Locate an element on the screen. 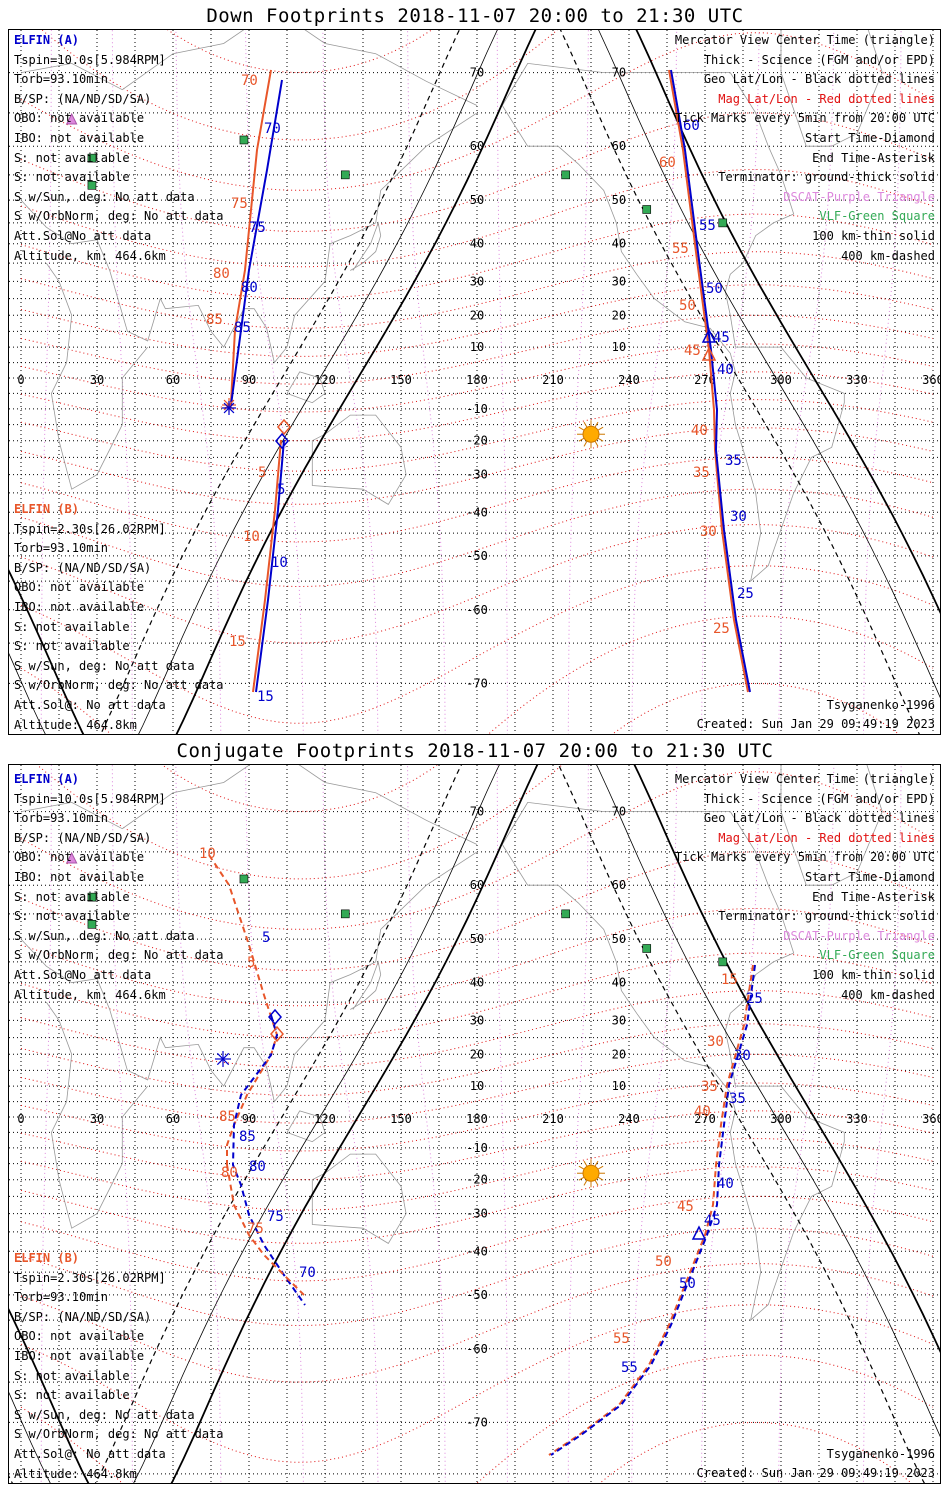  elfin-b-tick-label: 70 is located at coordinates (249, 81).